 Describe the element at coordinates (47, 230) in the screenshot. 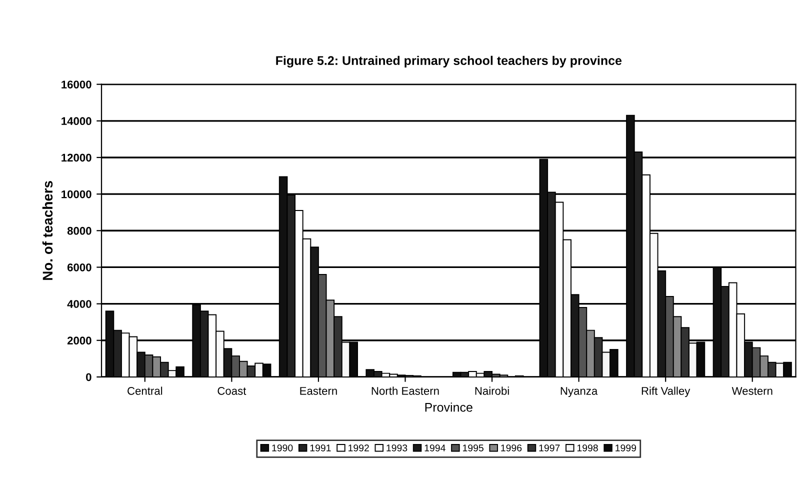

I see `y-axis-title: No. of teachers` at that location.